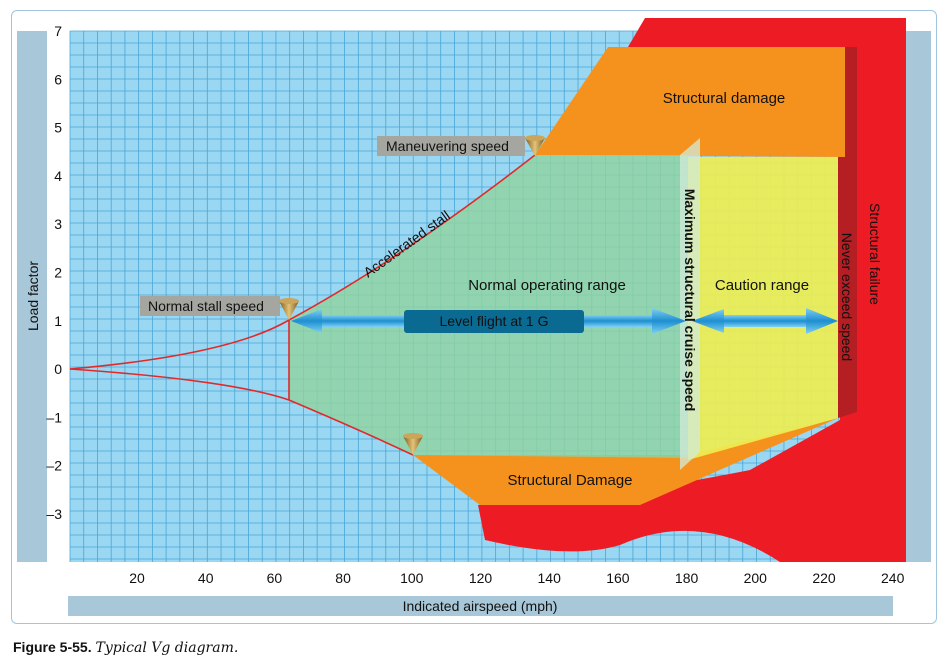 Image resolution: width=952 pixels, height=669 pixels. What do you see at coordinates (241, 412) in the screenshot?
I see `negative-stall-curve` at bounding box center [241, 412].